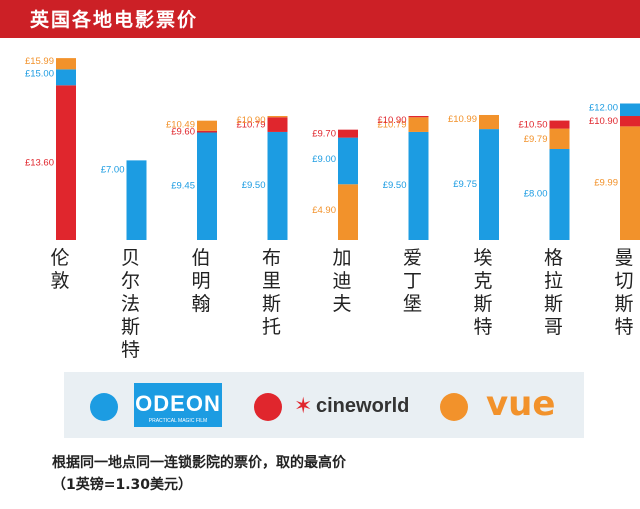  Describe the element at coordinates (362, 406) in the screenshot. I see `cineworld-logo-text: cineworld` at that location.